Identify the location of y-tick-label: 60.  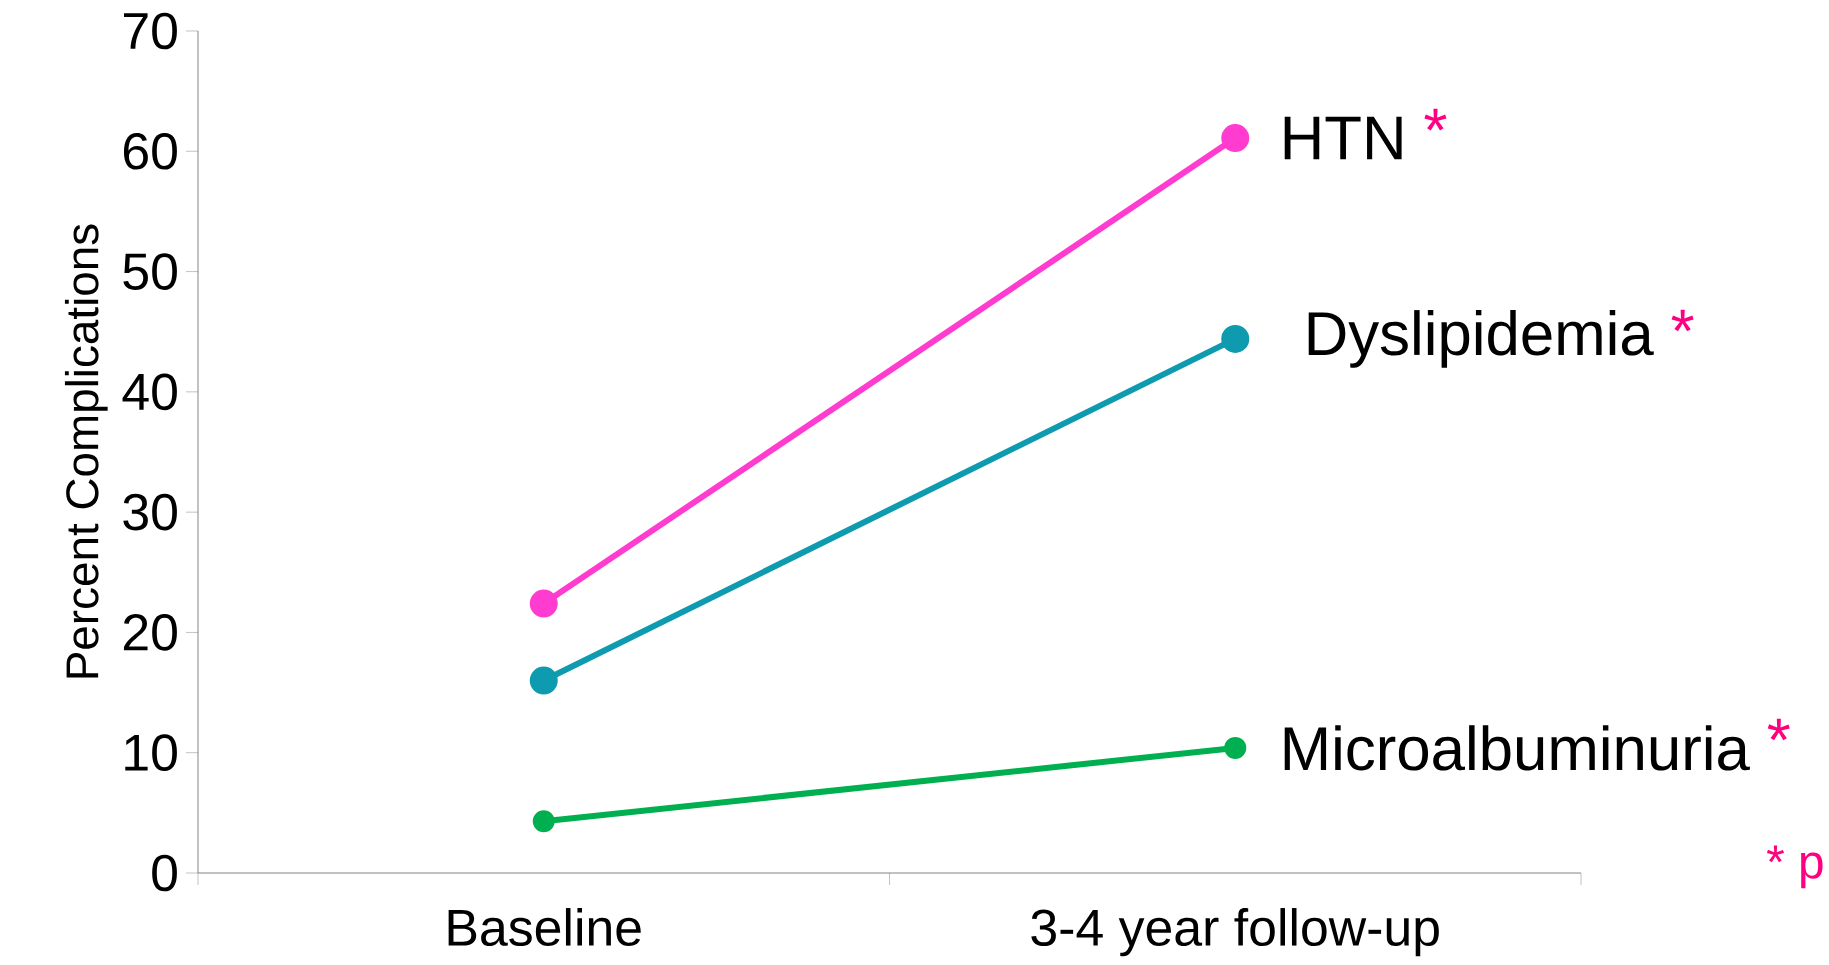
(150, 151).